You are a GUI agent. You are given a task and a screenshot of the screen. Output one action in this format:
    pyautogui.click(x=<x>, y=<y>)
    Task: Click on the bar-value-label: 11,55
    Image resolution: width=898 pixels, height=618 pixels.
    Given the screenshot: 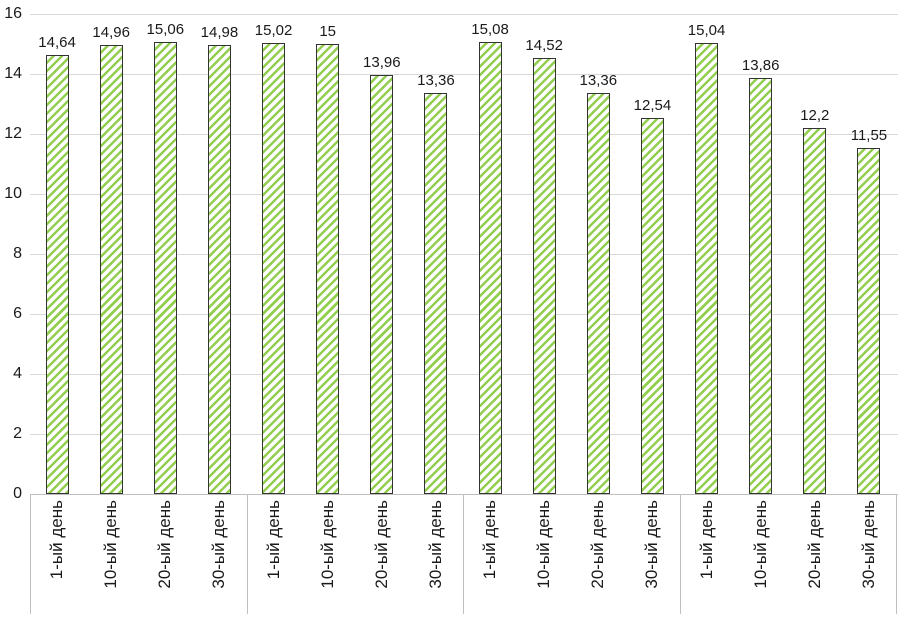 What is the action you would take?
    pyautogui.click(x=869, y=135)
    